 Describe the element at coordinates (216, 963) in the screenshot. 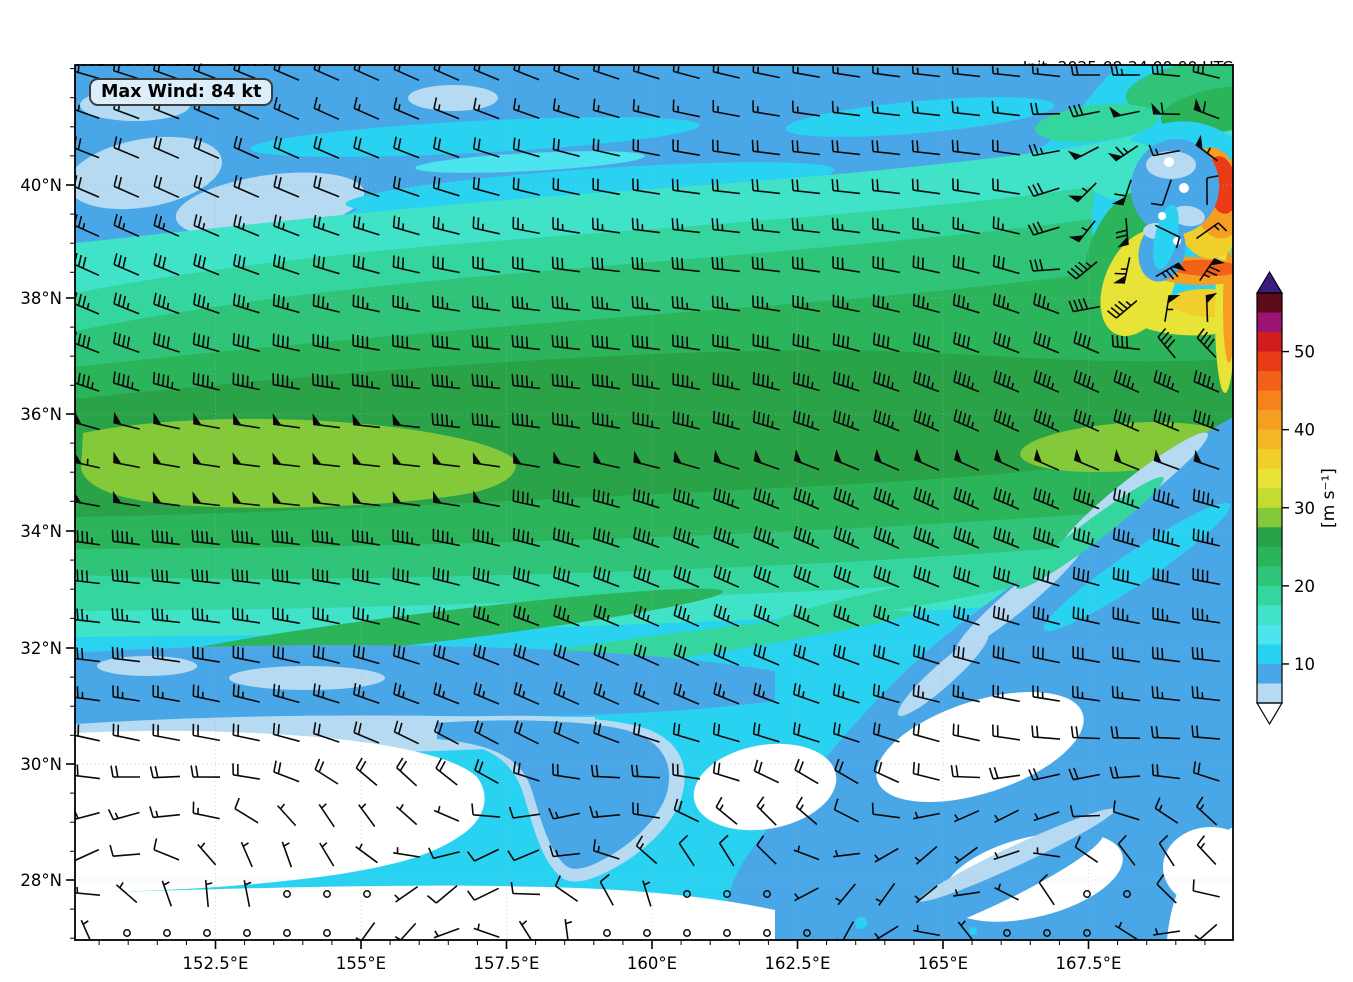

I see `x-tick-label: 152.5°E` at that location.